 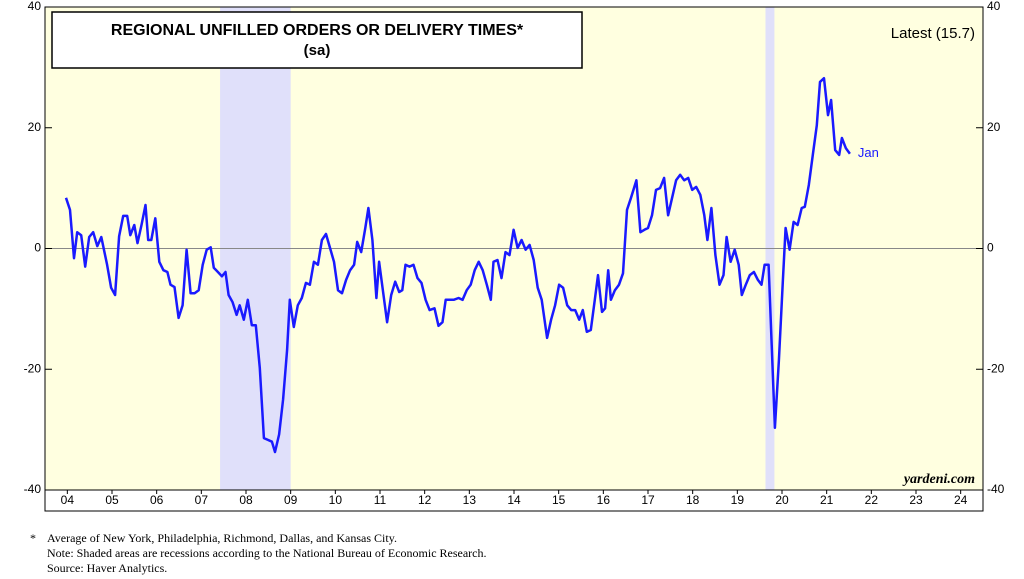 I want to click on x-tick-label: 07, so click(x=202, y=500).